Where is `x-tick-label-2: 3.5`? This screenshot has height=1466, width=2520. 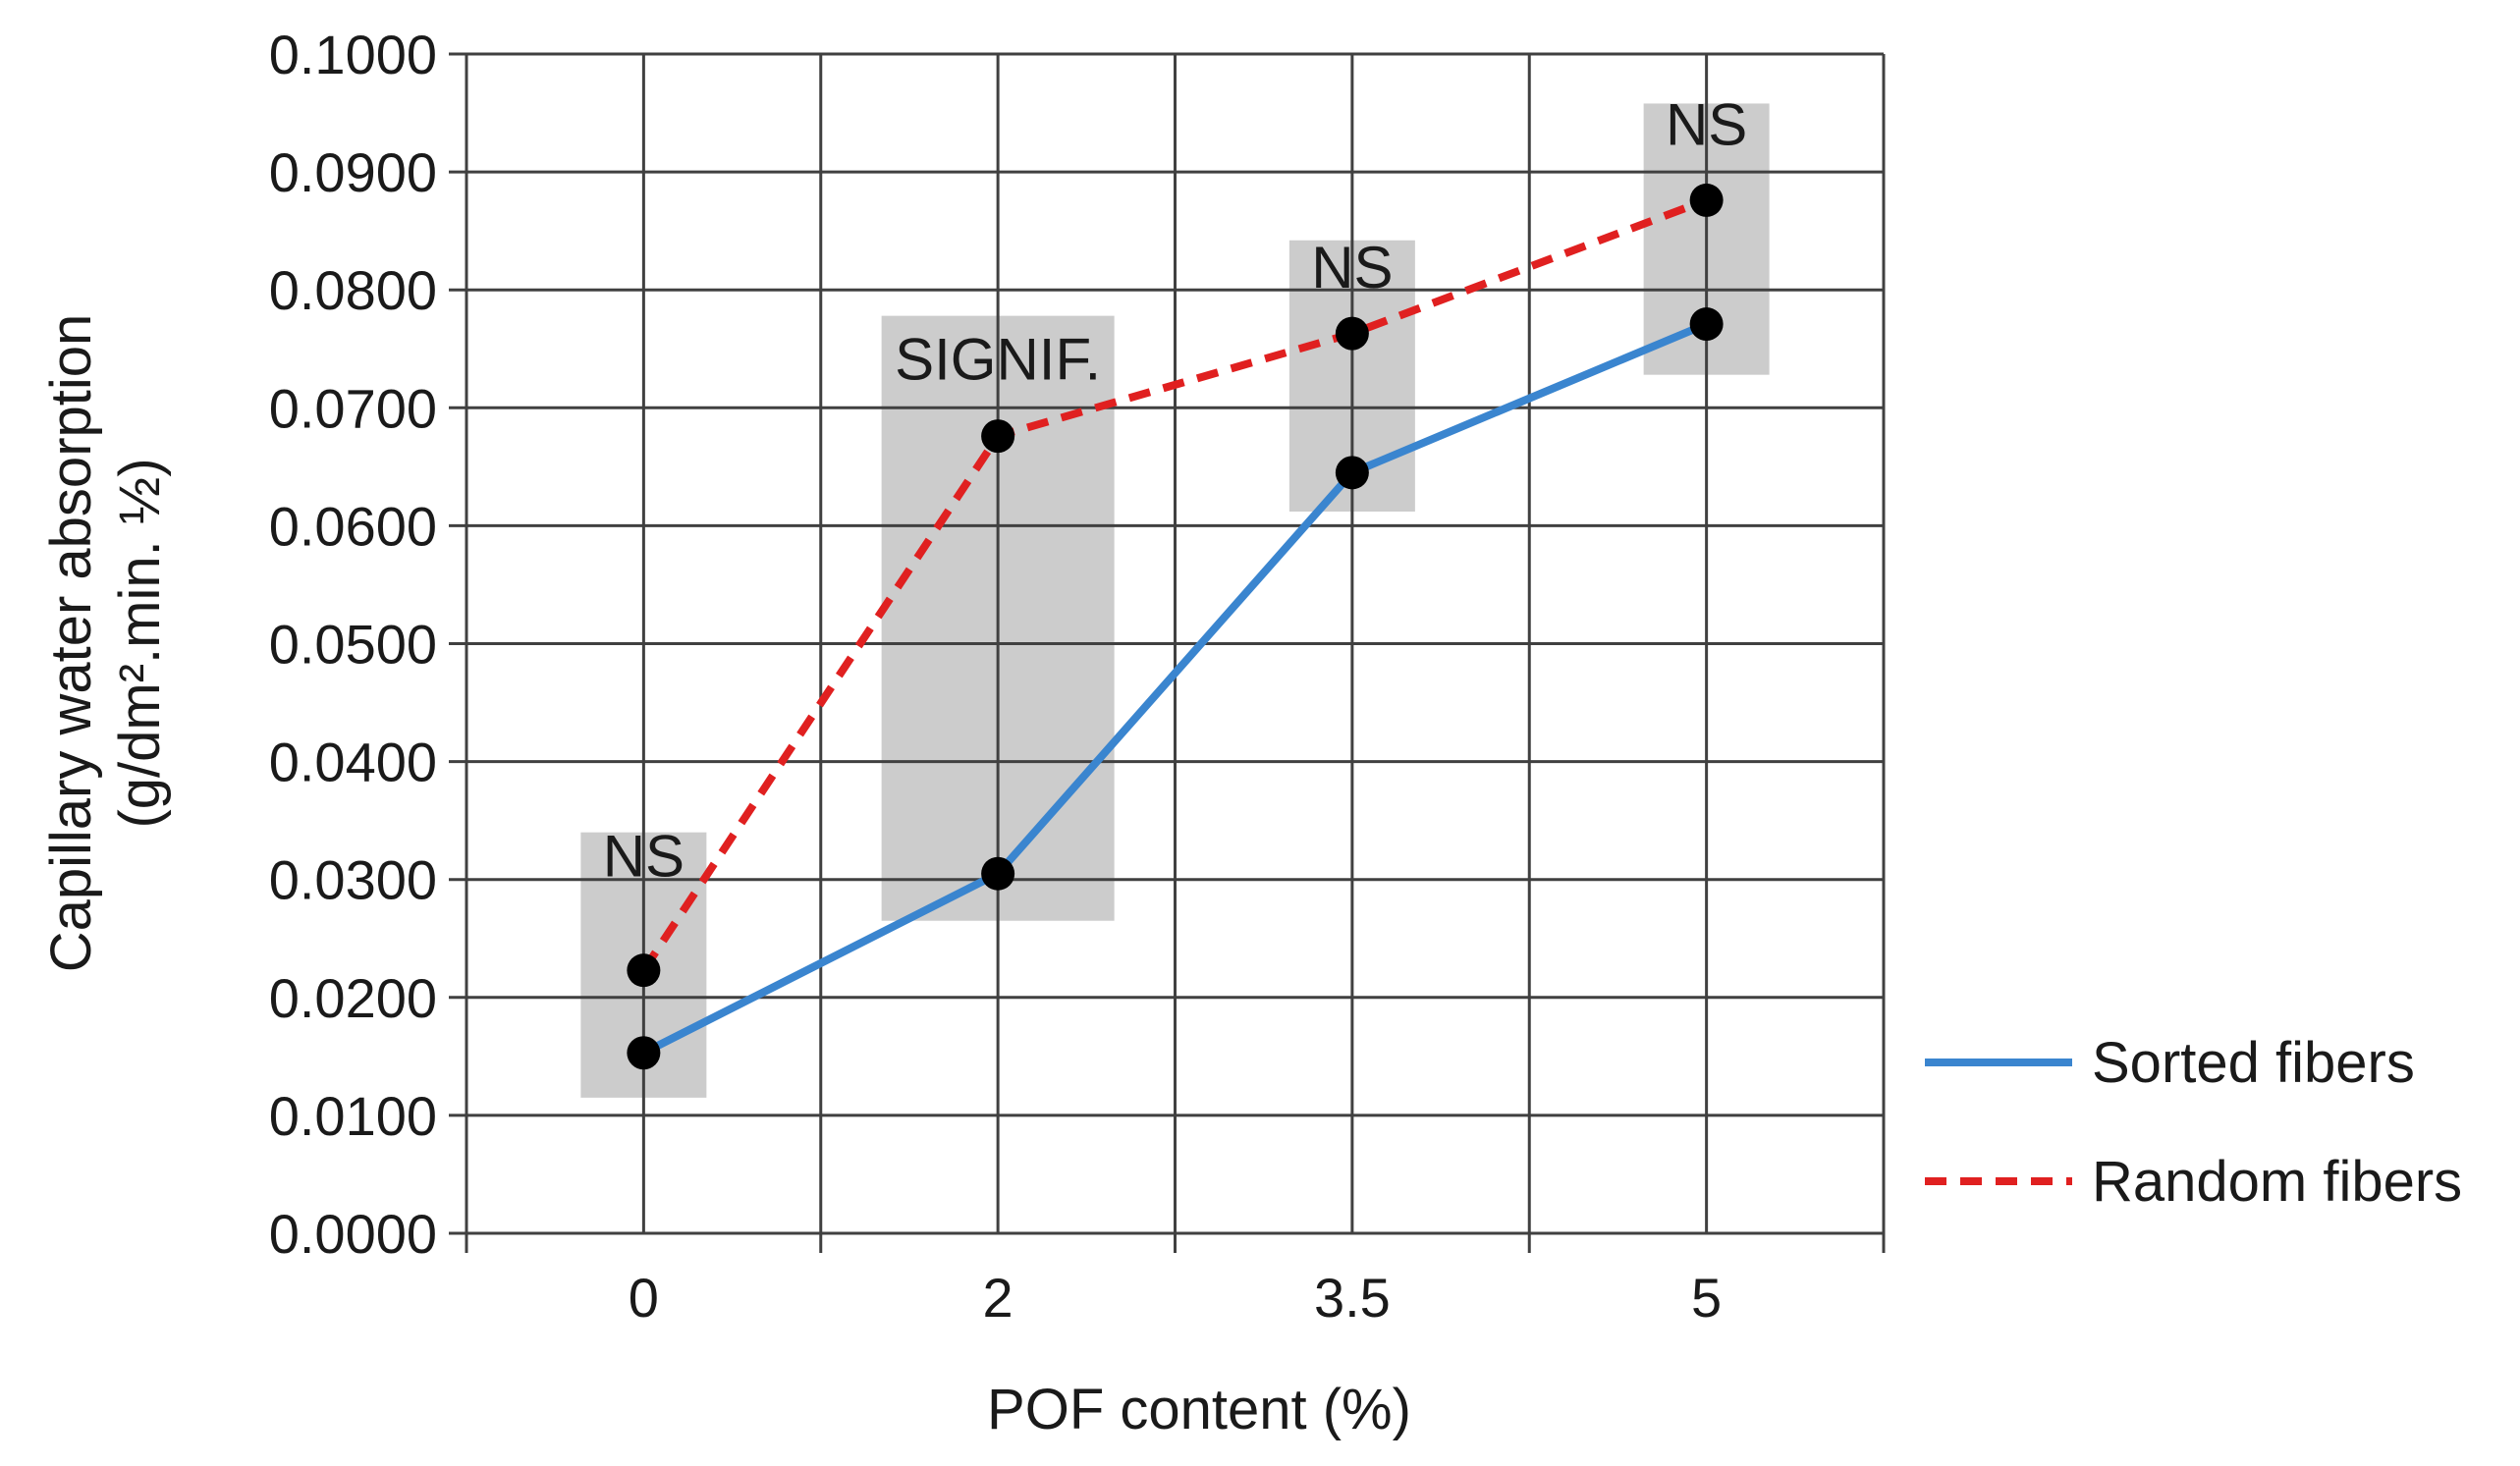 x-tick-label-2: 3.5 is located at coordinates (1352, 1298).